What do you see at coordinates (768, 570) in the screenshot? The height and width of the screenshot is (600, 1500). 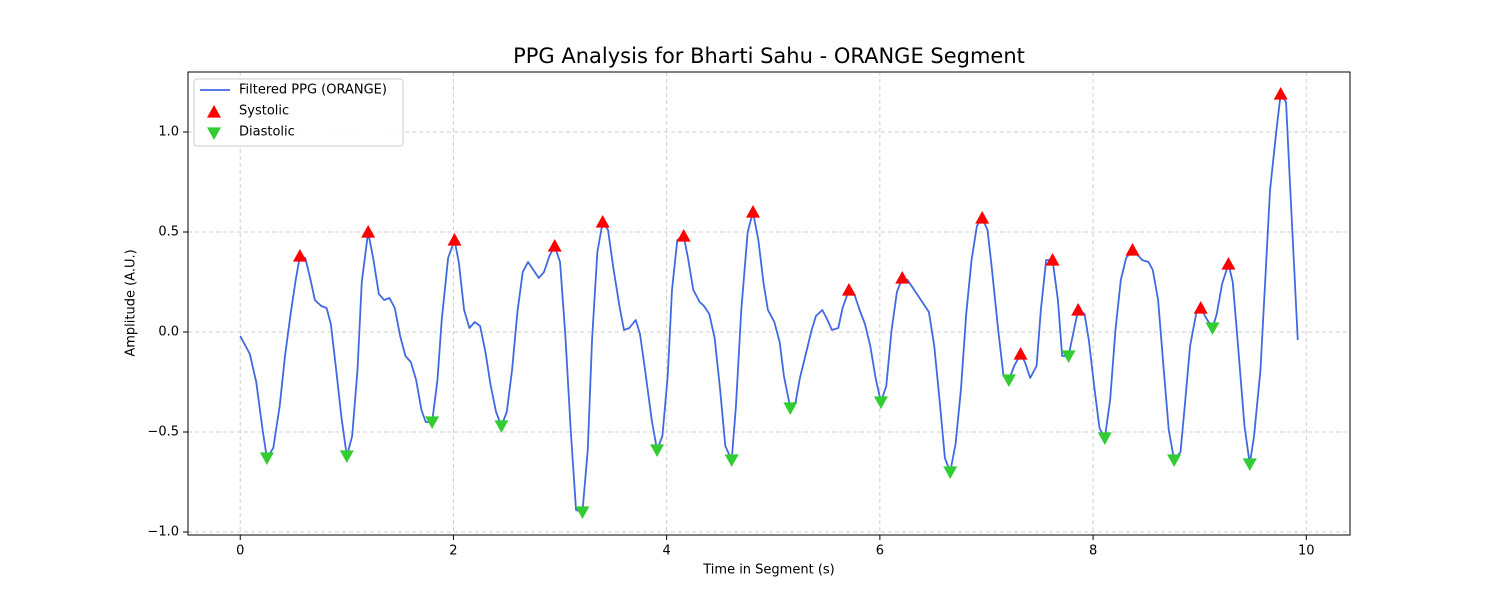 I see `x-axis-label: Time in Segment (s)` at bounding box center [768, 570].